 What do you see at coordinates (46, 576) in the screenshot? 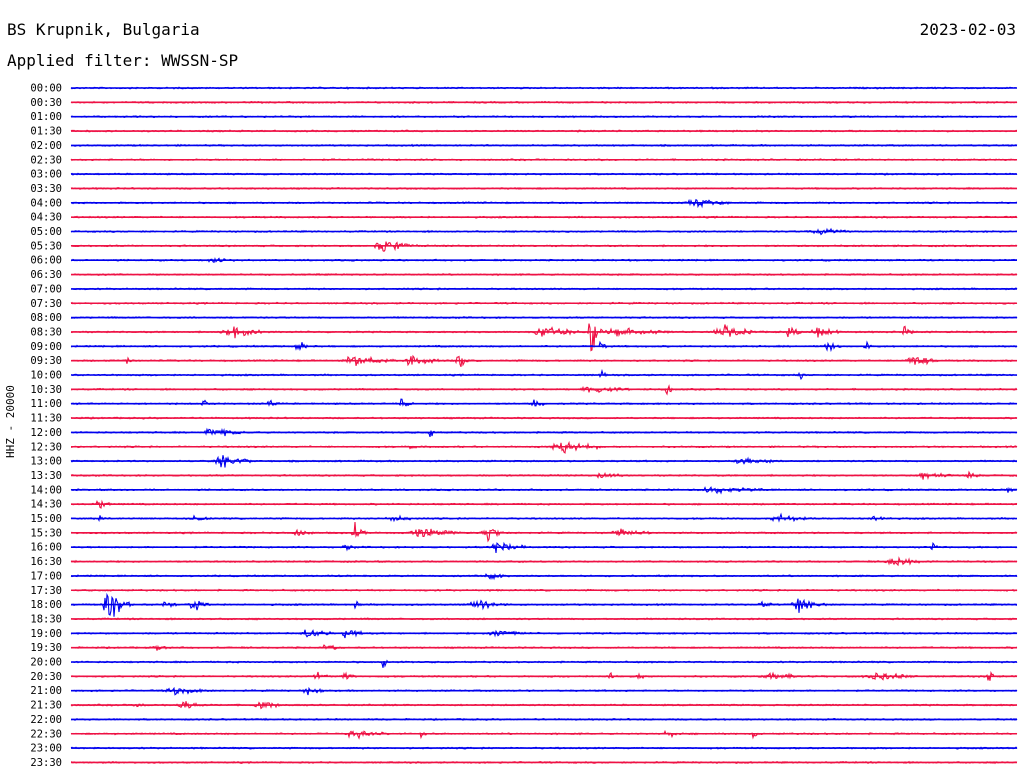
I see `row-time-label: 17:00` at bounding box center [46, 576].